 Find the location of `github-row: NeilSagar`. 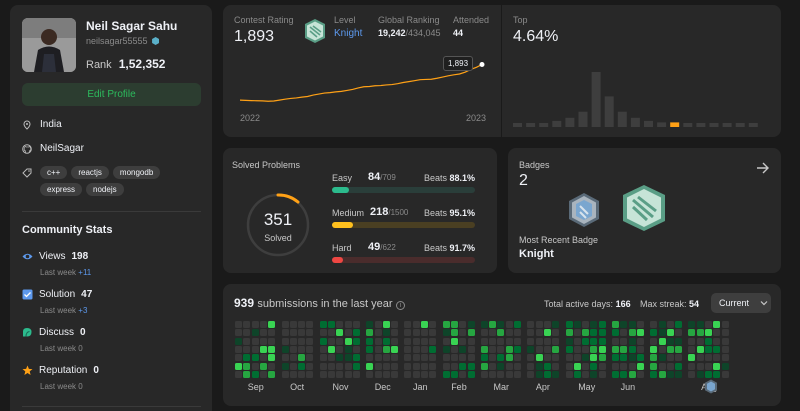

github-row: NeilSagar is located at coordinates (53, 148).